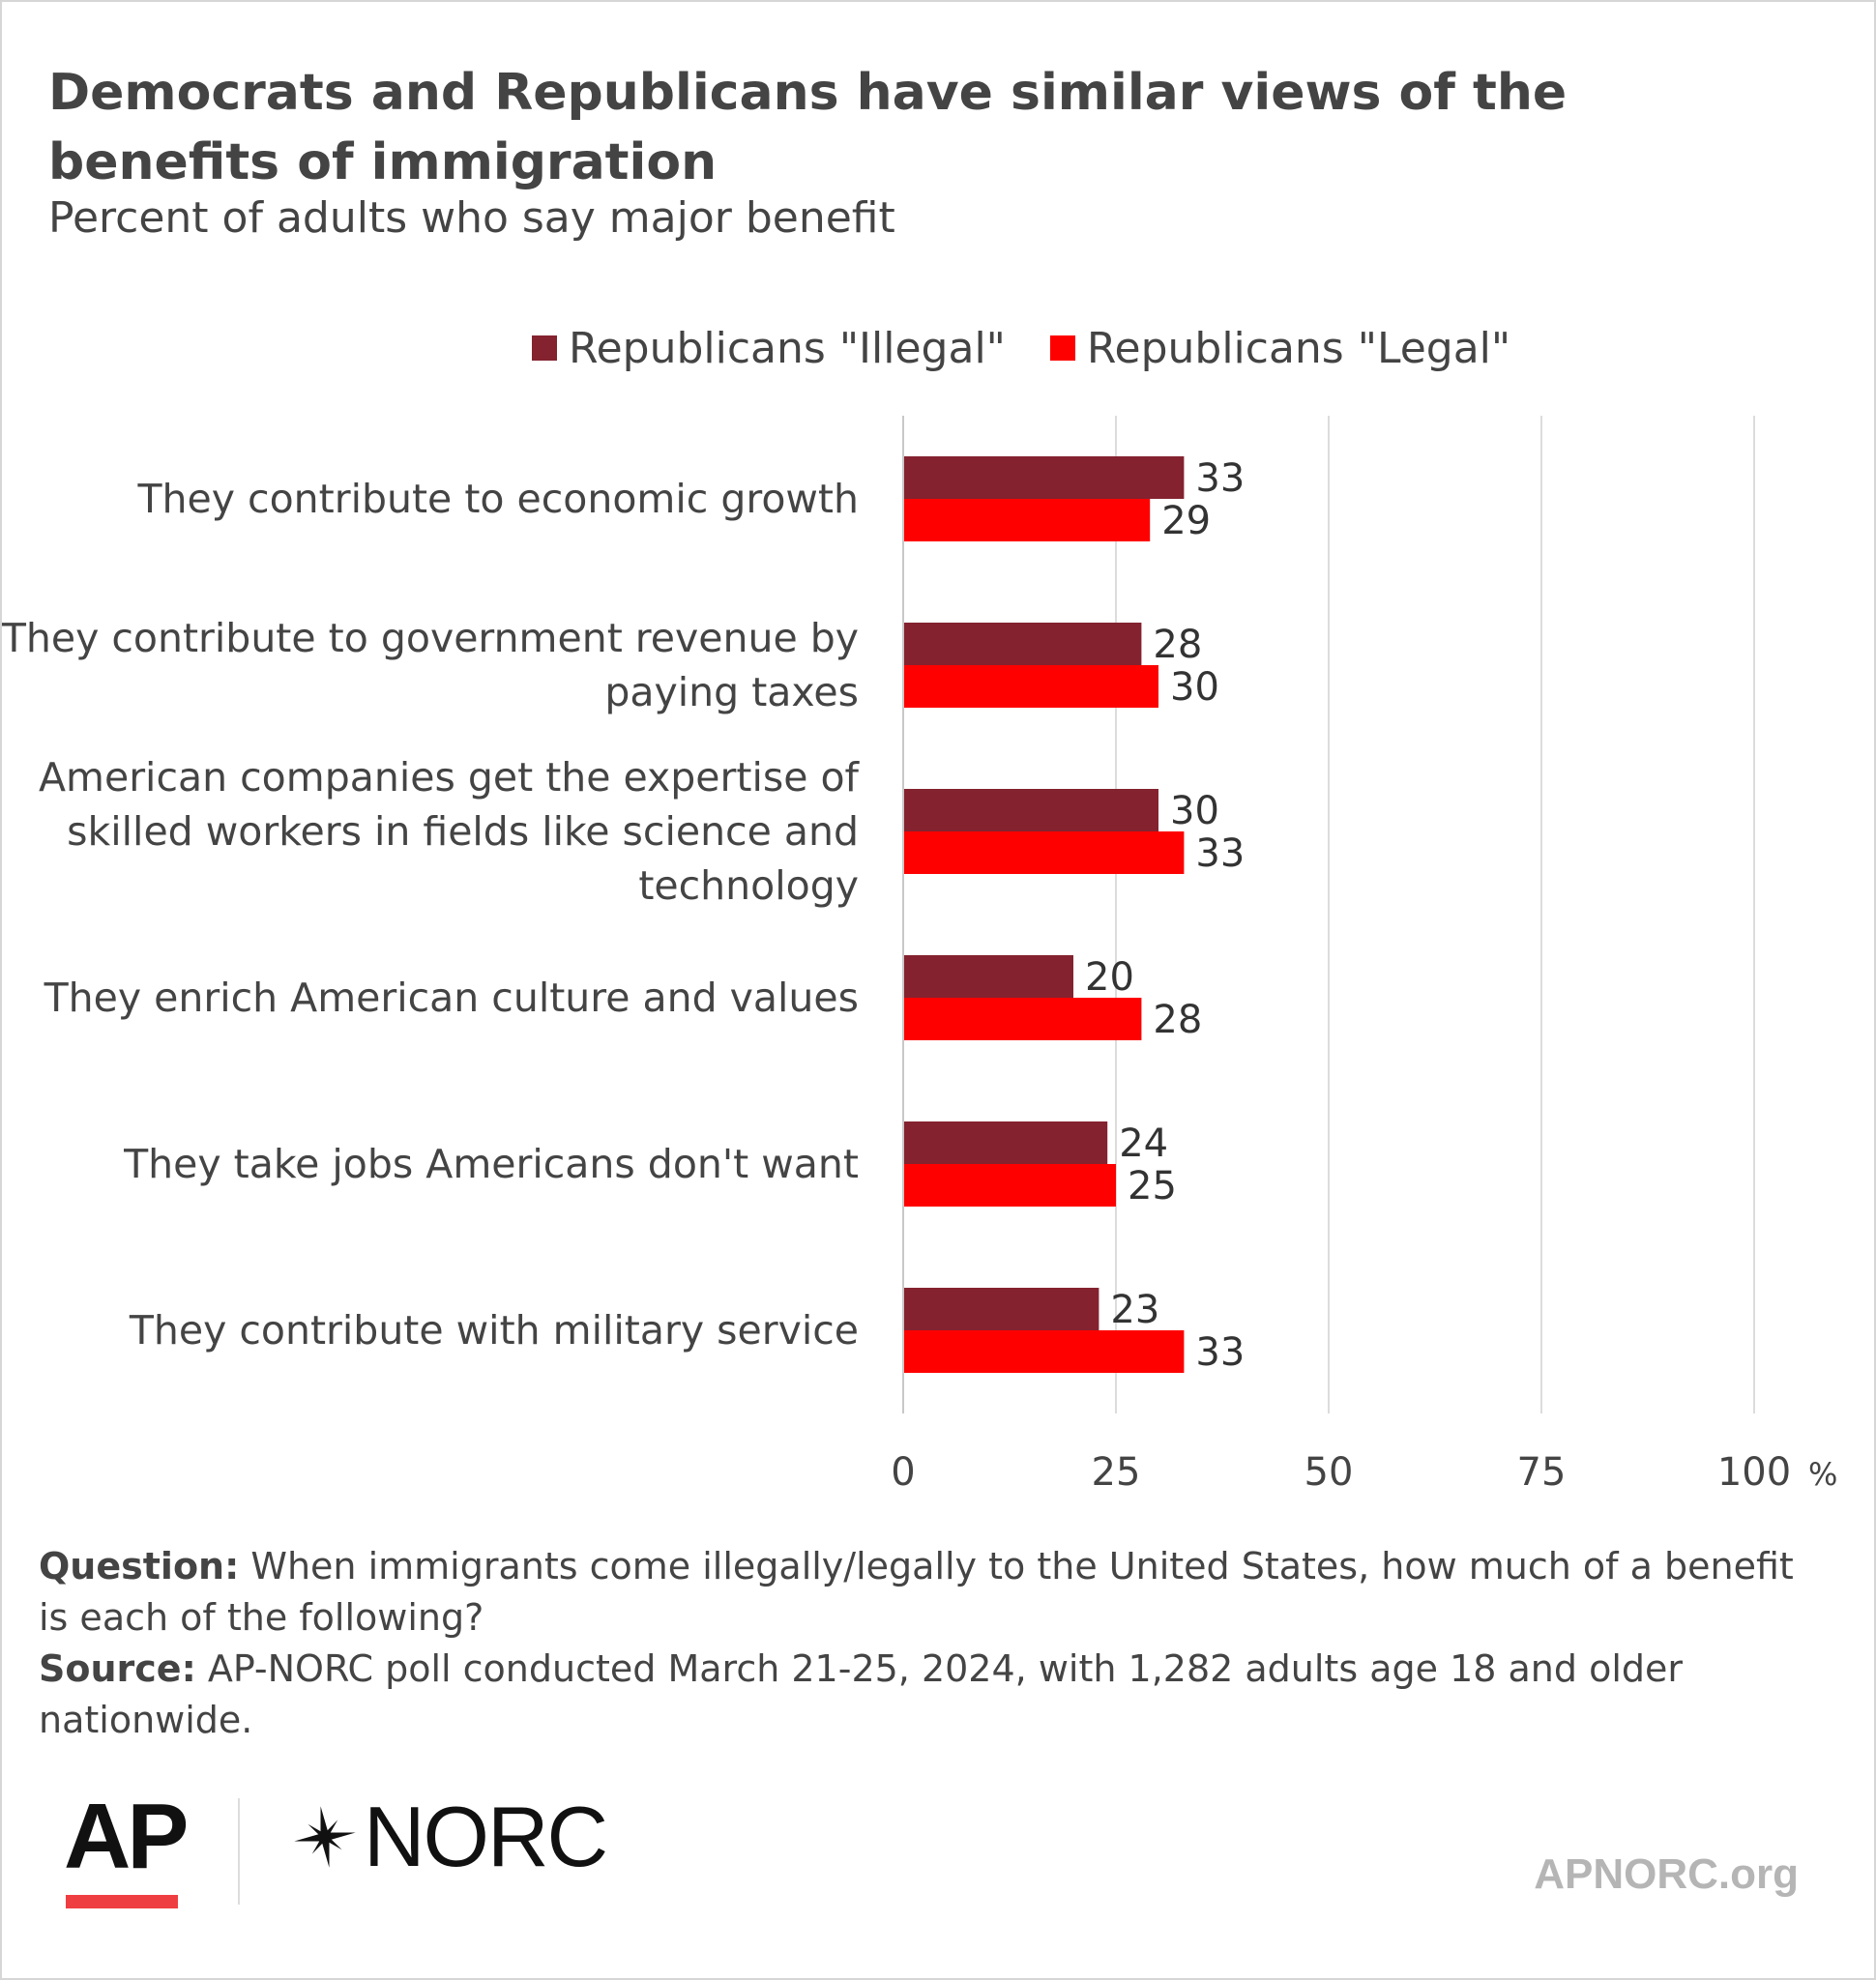  I want to click on legend-item-illegal: Republicans "Illegal", so click(769, 348).